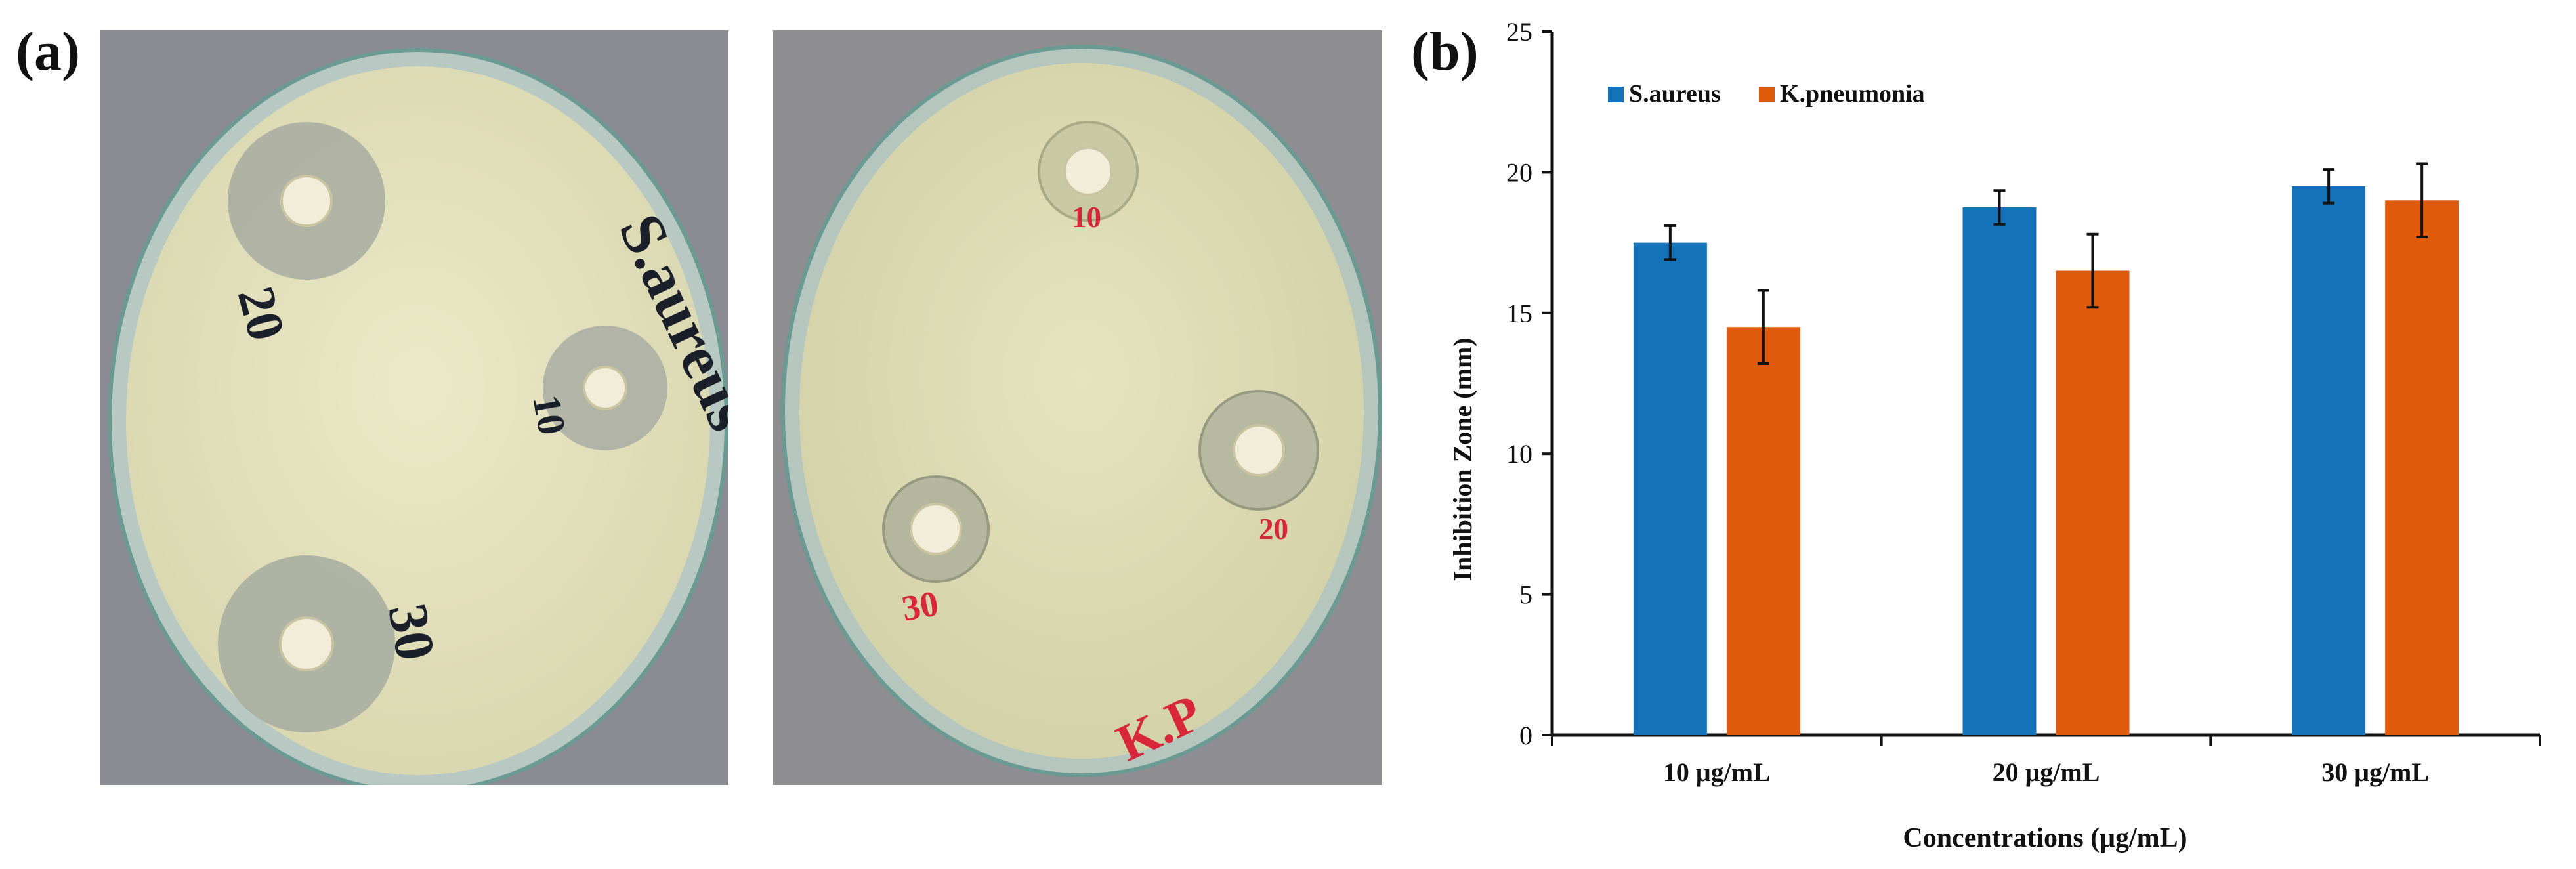 This screenshot has width=2576, height=869. Describe the element at coordinates (1852, 94) in the screenshot. I see `legend-label: K.pneumonia` at that location.